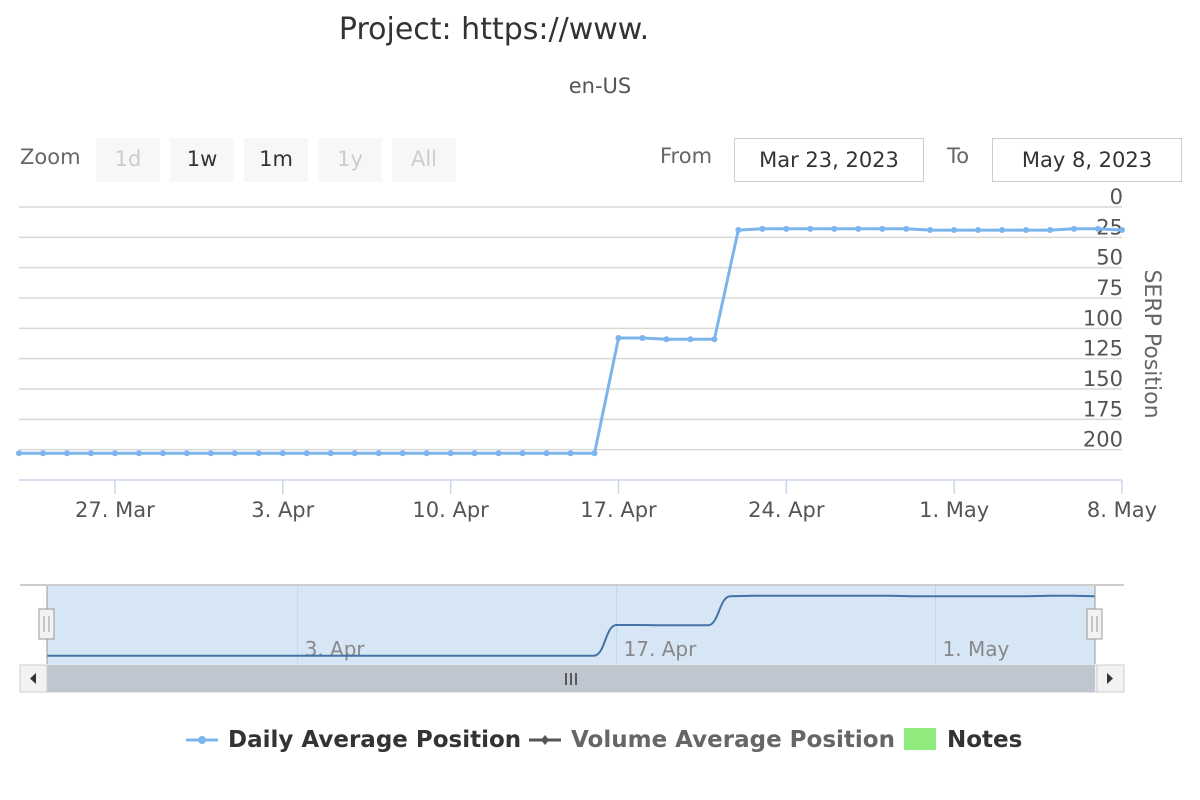 This screenshot has height=800, width=1200. What do you see at coordinates (1103, 379) in the screenshot?
I see `y-tick-label: 150` at bounding box center [1103, 379].